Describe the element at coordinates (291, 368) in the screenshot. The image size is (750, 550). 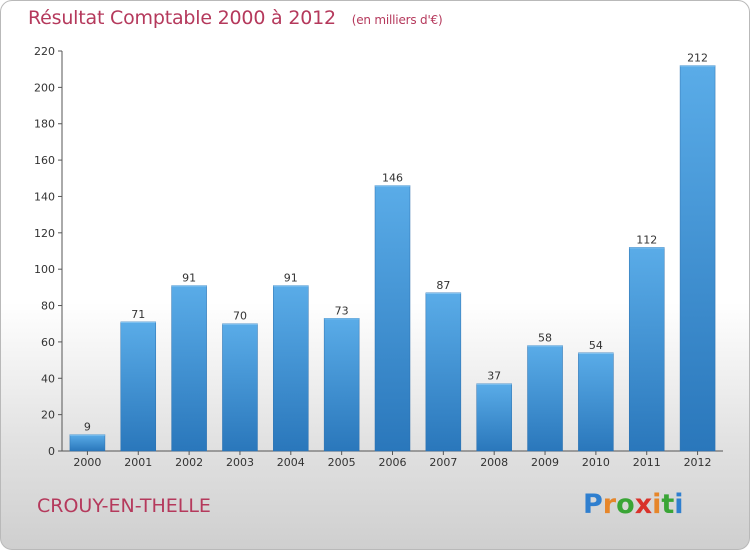
I see `bar-2004` at that location.